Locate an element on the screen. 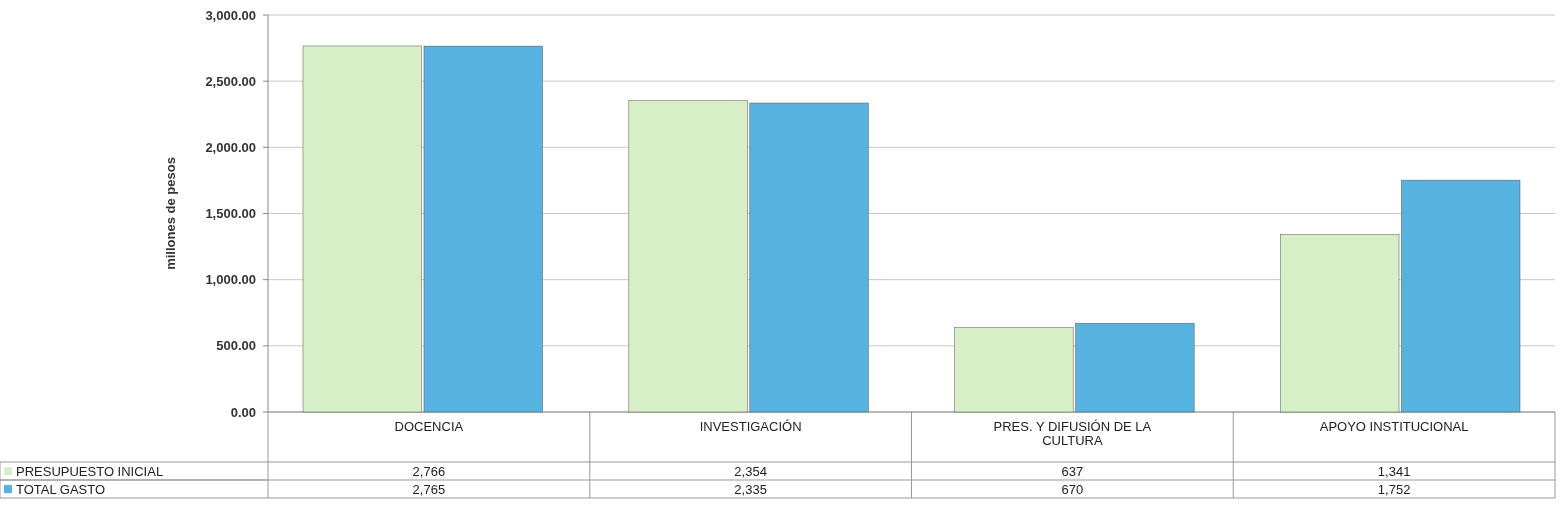 This screenshot has height=516, width=1562. data-label: 670 is located at coordinates (1072, 489).